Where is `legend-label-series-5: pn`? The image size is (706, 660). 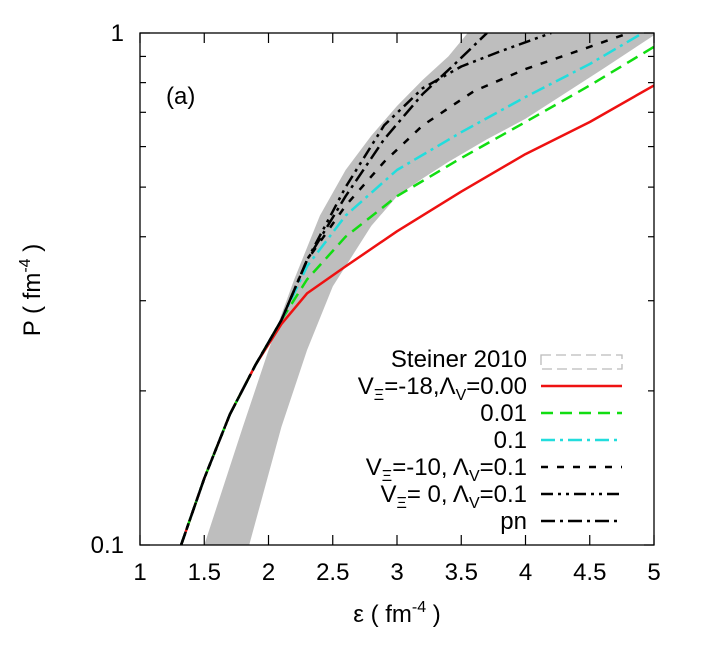 legend-label-series-5: pn is located at coordinates (513, 521).